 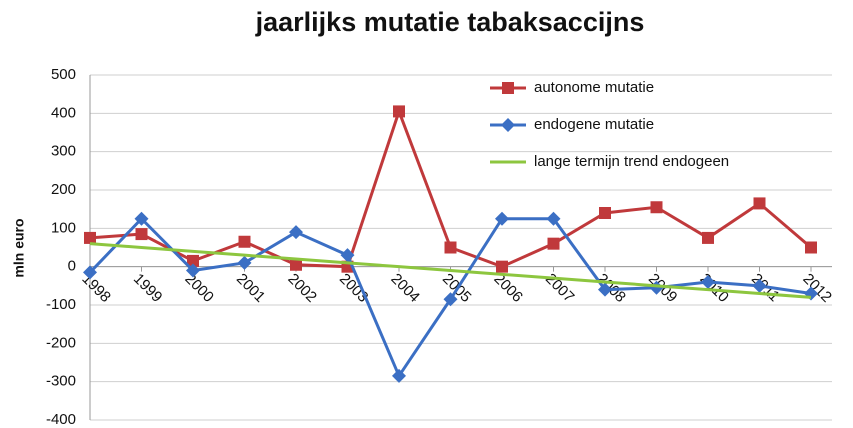 What do you see at coordinates (199, 288) in the screenshot?
I see `x-tick-label: 2000` at bounding box center [199, 288].